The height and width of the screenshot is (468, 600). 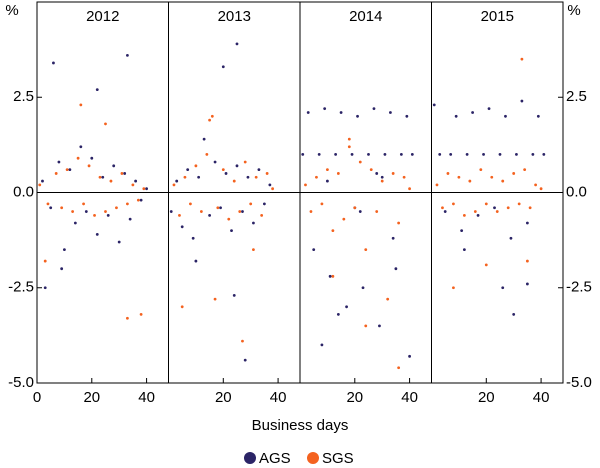 What do you see at coordinates (21, 287) in the screenshot?
I see `y-tick-label: -2.5` at bounding box center [21, 287].